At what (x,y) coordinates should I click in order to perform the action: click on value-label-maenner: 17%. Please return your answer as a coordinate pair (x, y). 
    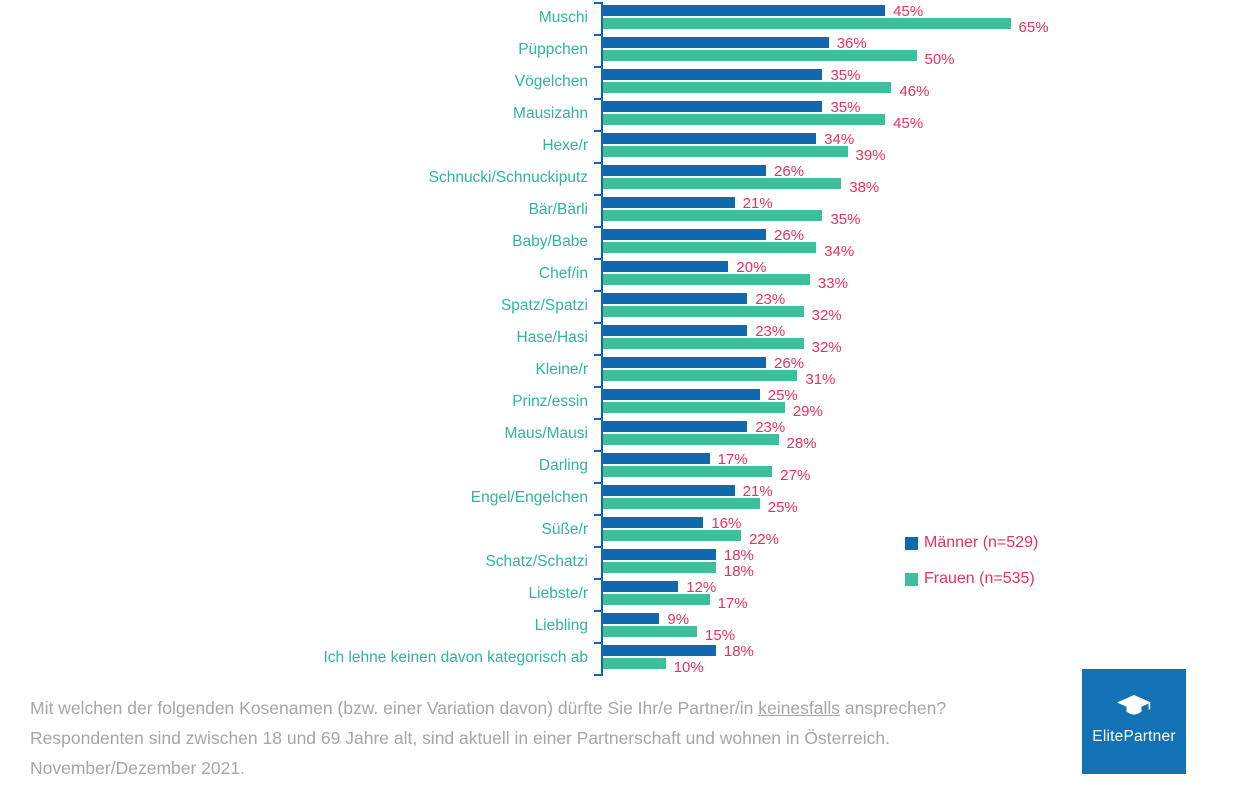
    Looking at the image, I should click on (732, 459).